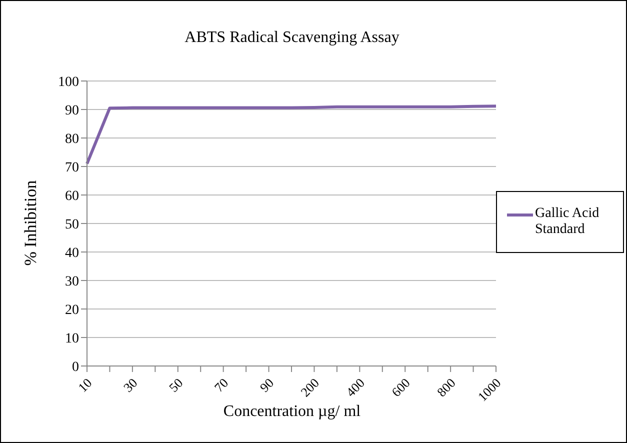  Describe the element at coordinates (130, 385) in the screenshot. I see `x-tick-label: 30` at that location.